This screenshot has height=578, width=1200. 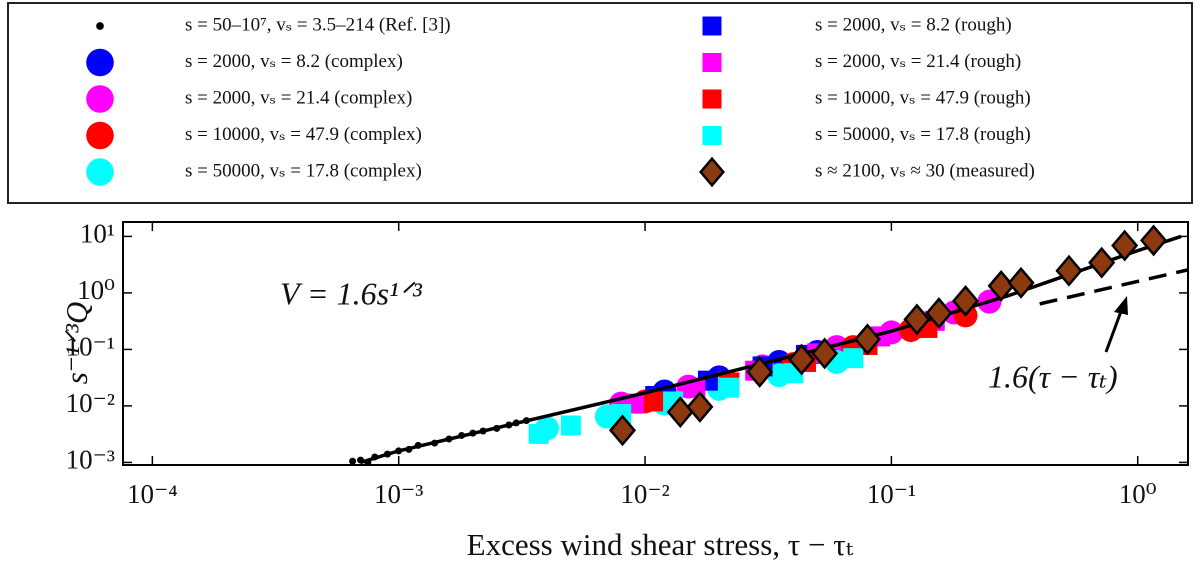 What do you see at coordinates (1113, 287) in the screenshot?
I see `dashed-line` at bounding box center [1113, 287].